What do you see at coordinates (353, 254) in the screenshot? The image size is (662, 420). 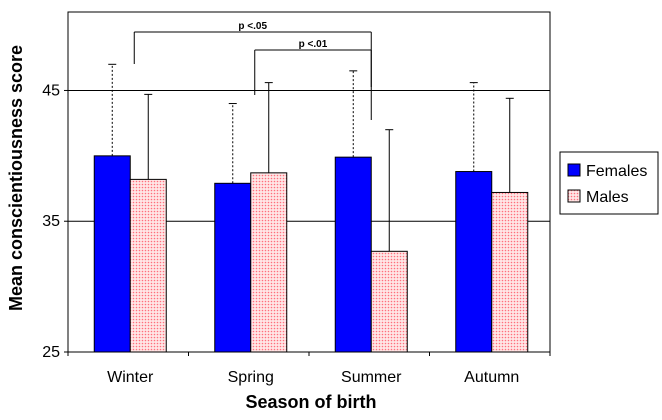 I see `bar-females-summer` at bounding box center [353, 254].